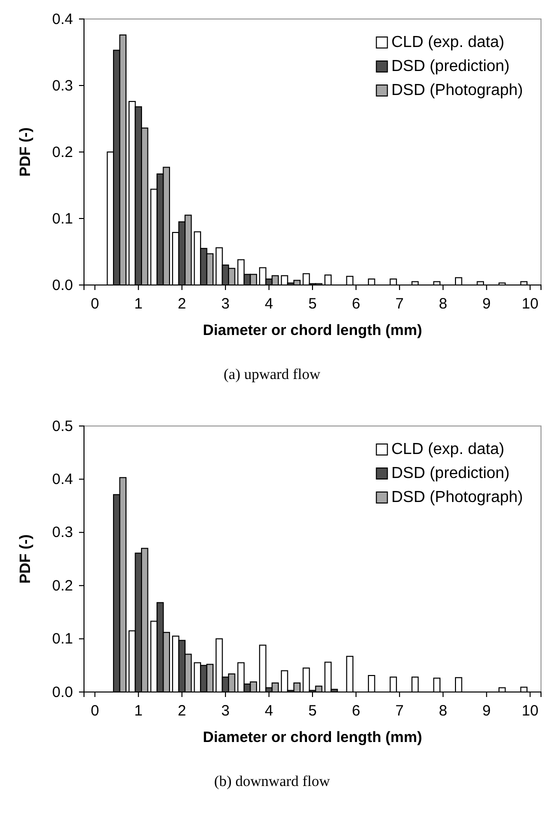 This screenshot has width=544, height=814. What do you see at coordinates (272, 375) in the screenshot?
I see `text: (a) upward flow` at bounding box center [272, 375].